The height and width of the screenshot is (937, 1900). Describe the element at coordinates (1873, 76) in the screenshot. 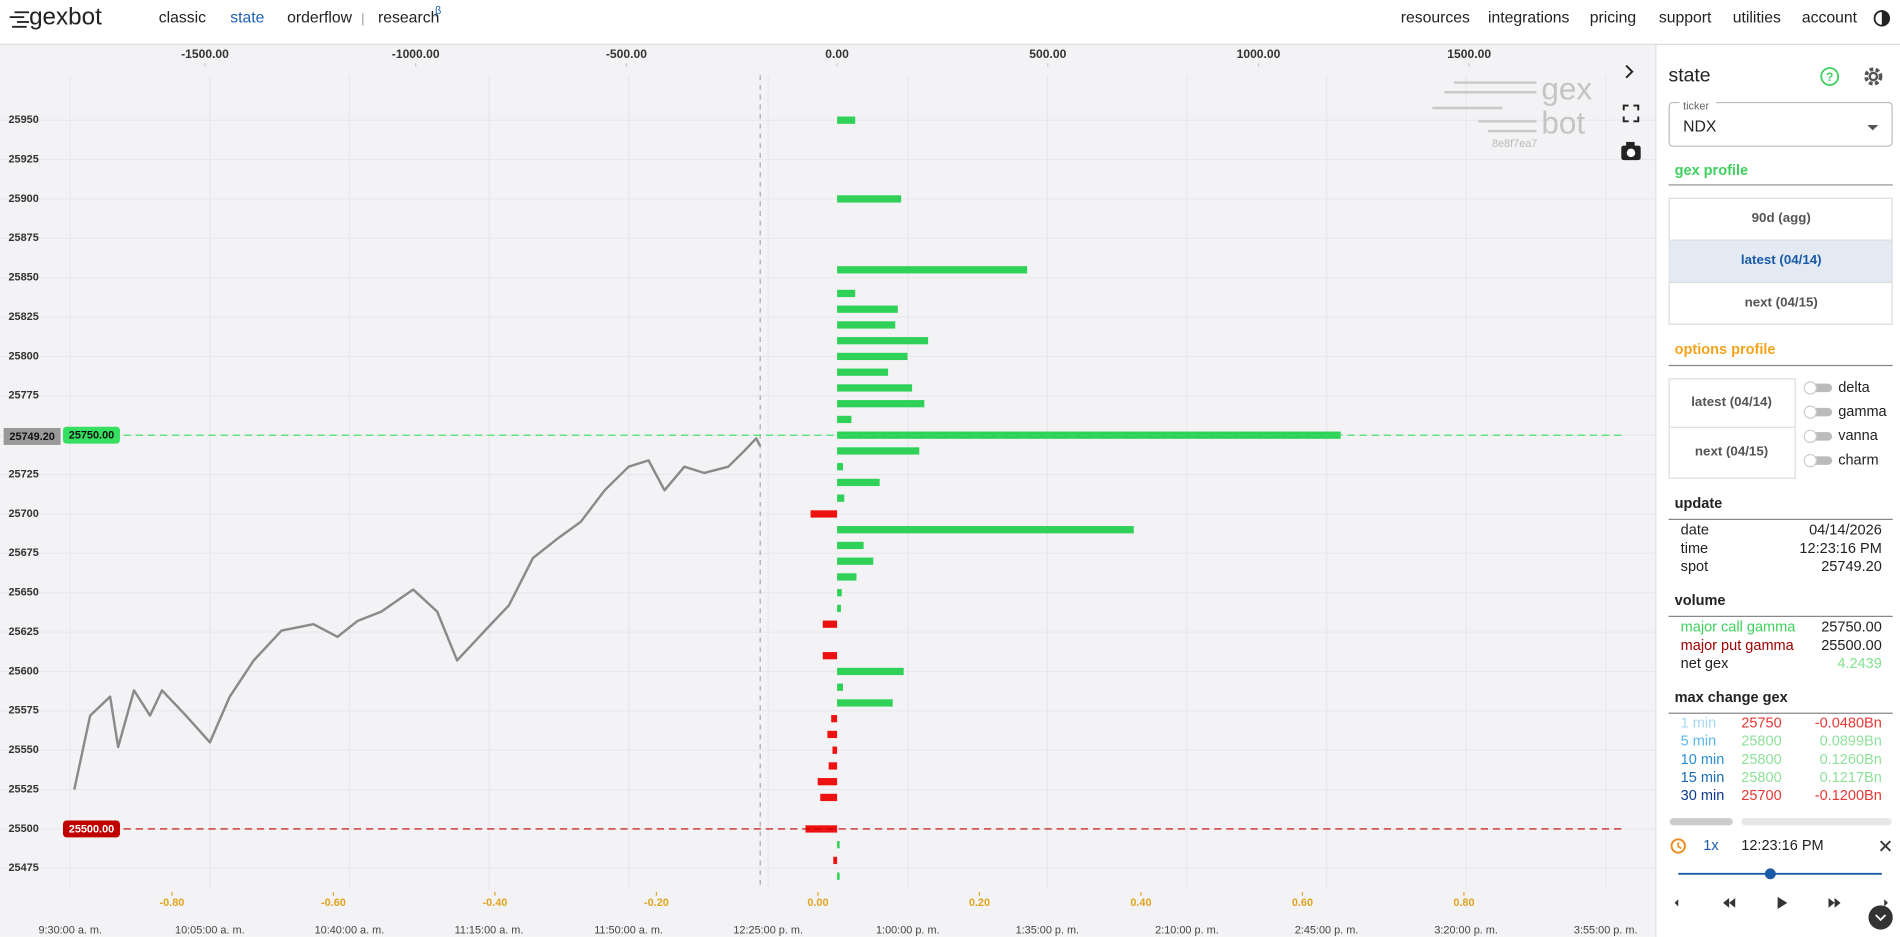

I see `settings-button` at that location.